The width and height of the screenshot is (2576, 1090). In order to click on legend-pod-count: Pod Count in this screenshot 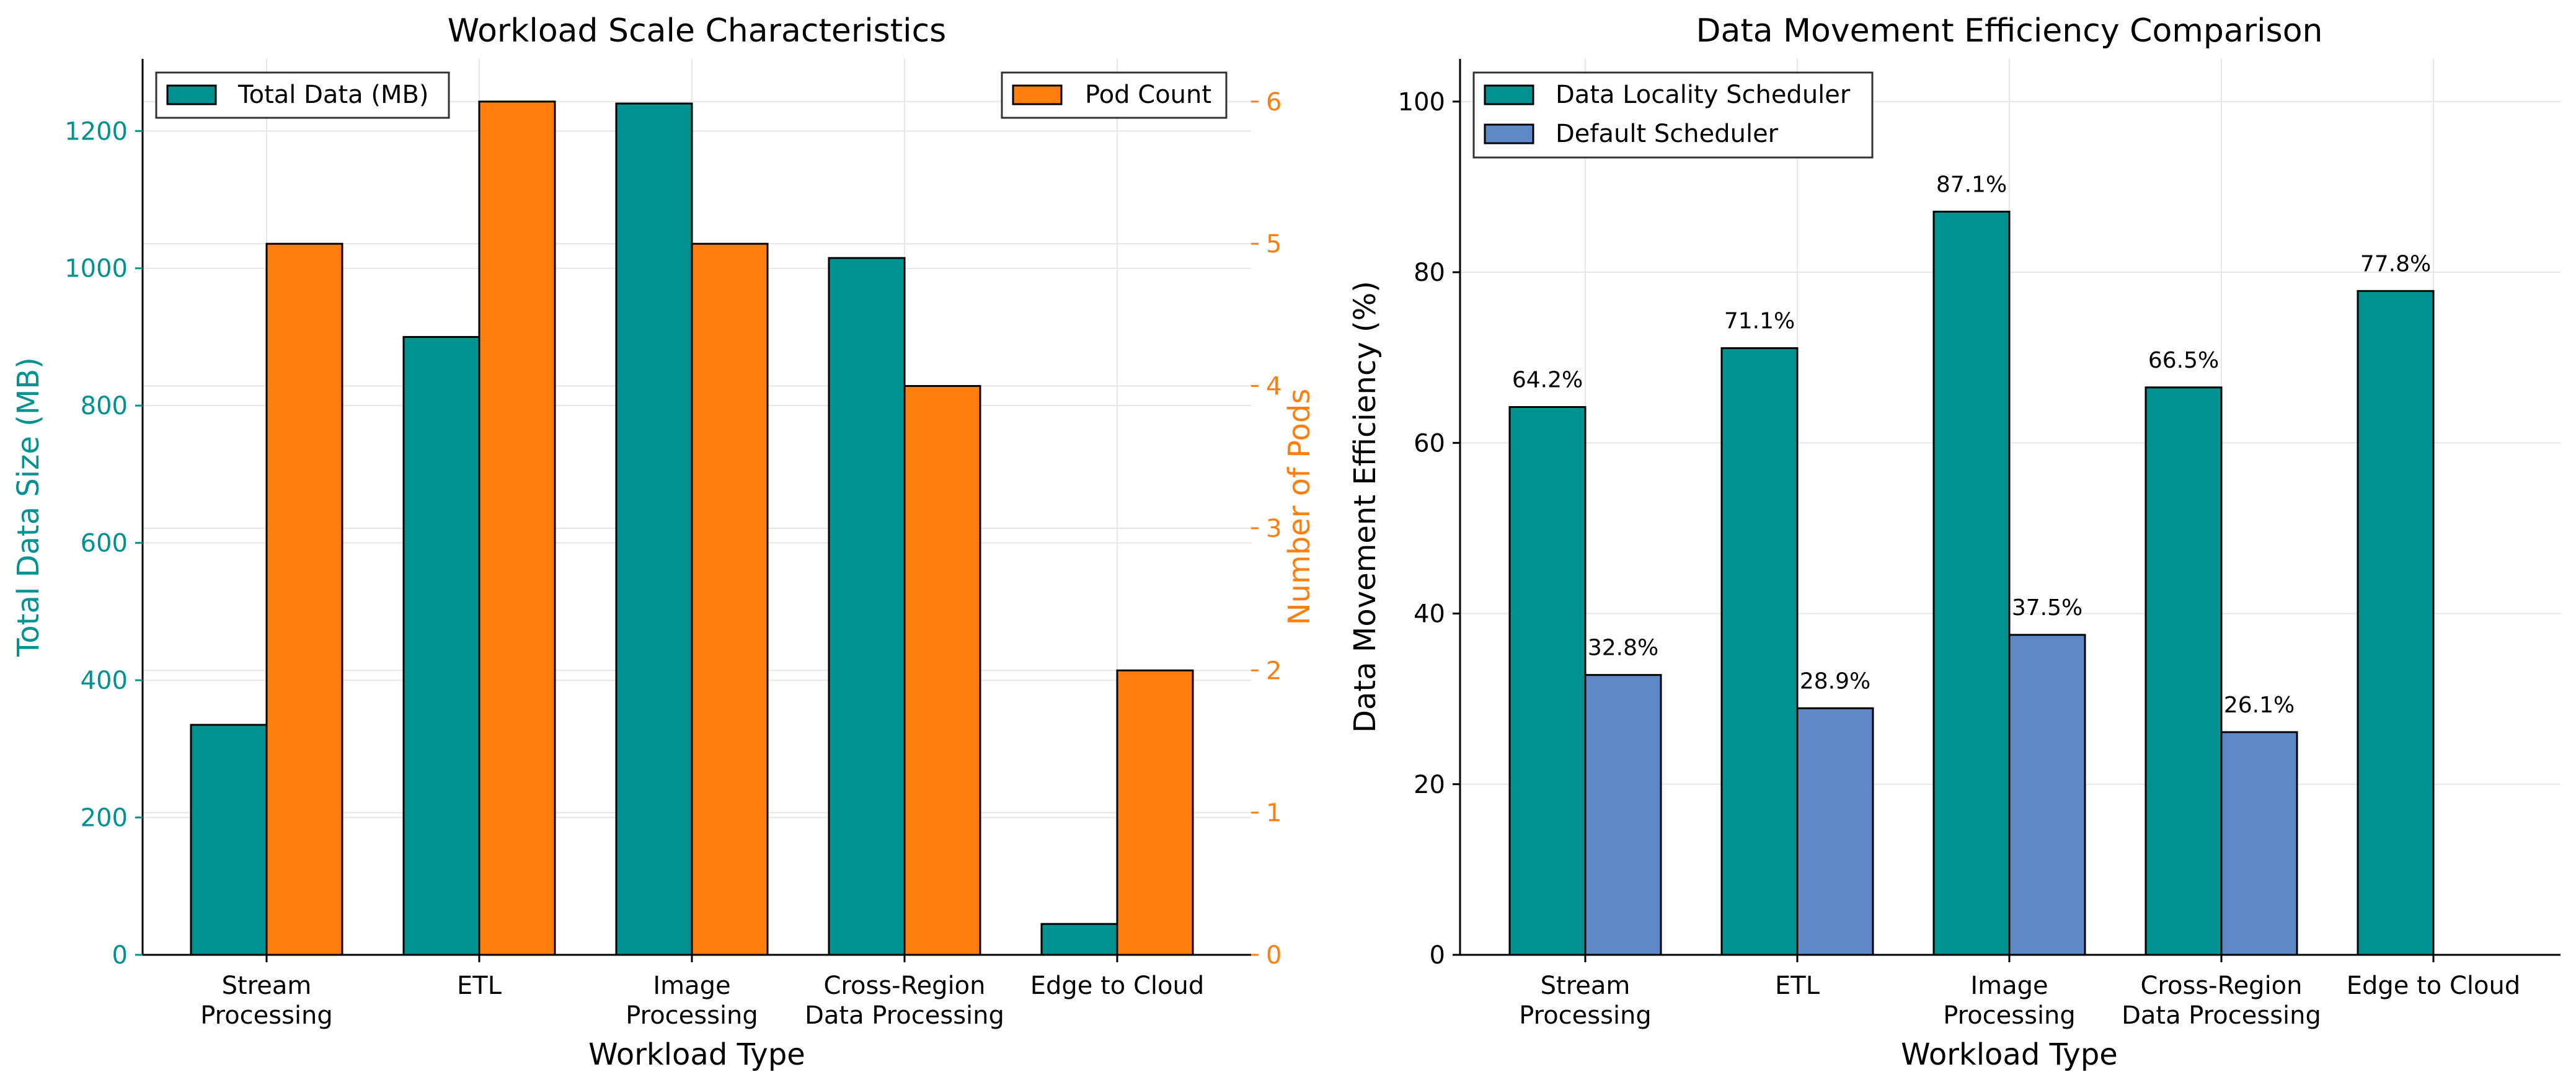, I will do `click(1114, 95)`.